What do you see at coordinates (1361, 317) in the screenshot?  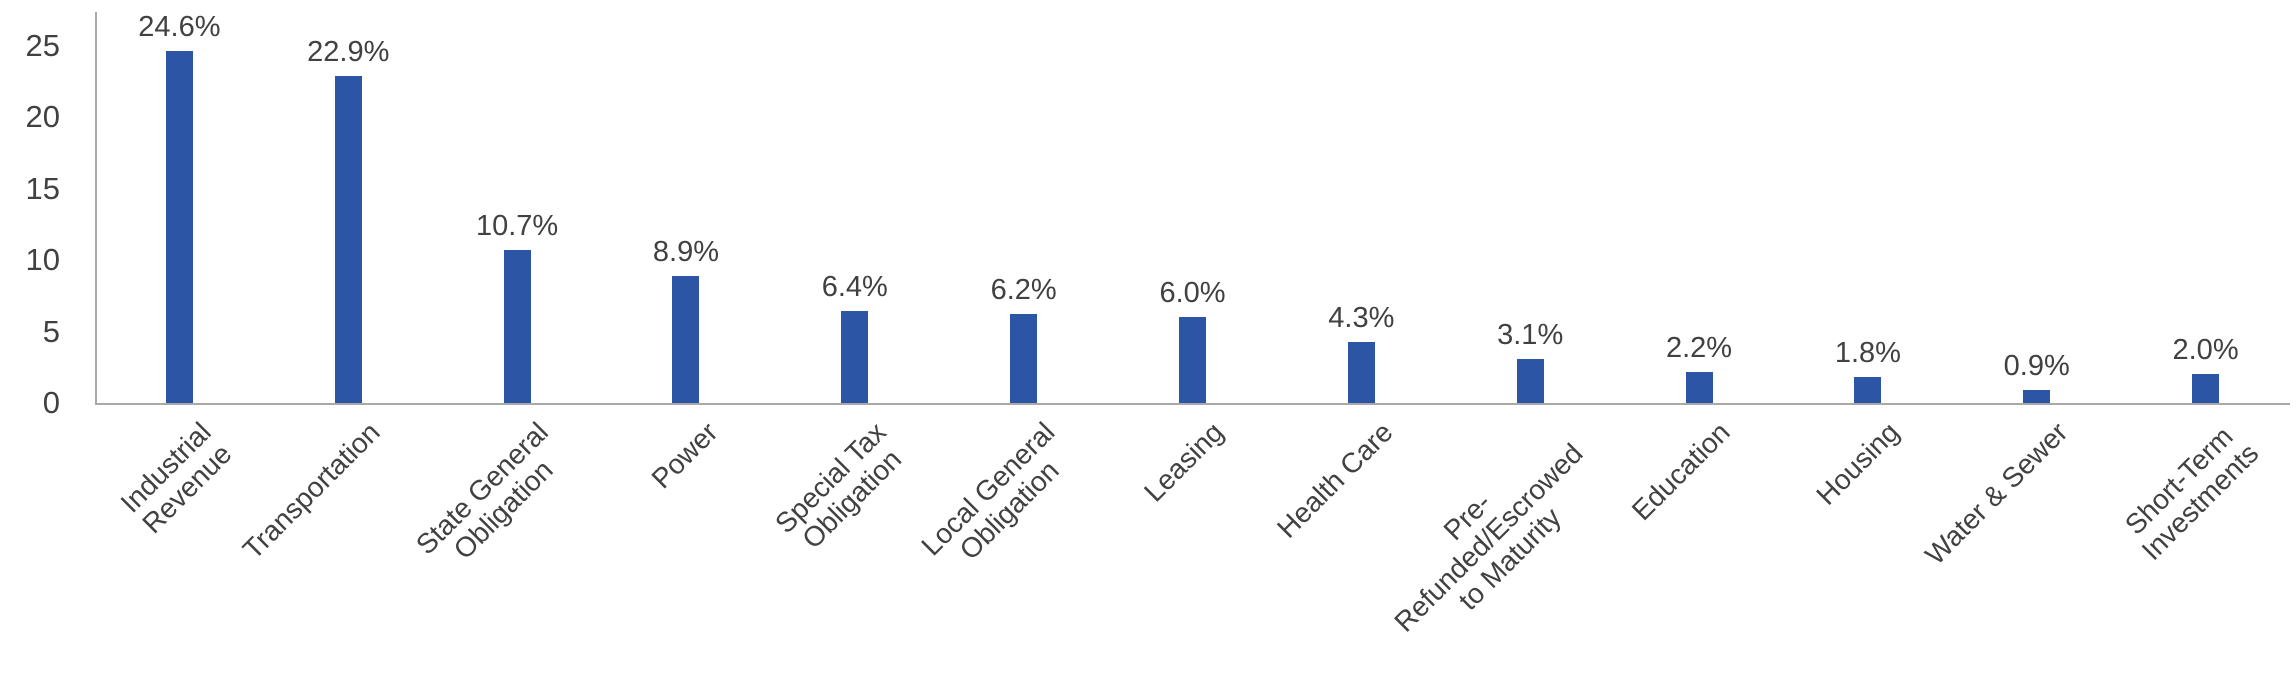 I see `bar-value-label: 4.3%` at bounding box center [1361, 317].